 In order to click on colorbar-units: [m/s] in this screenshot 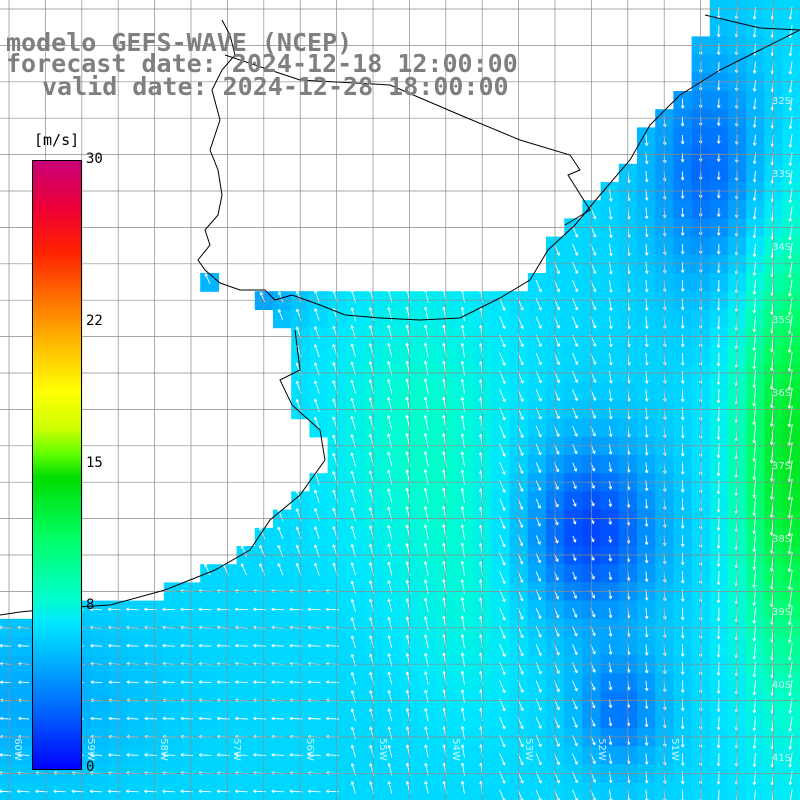, I will do `click(57, 140)`.